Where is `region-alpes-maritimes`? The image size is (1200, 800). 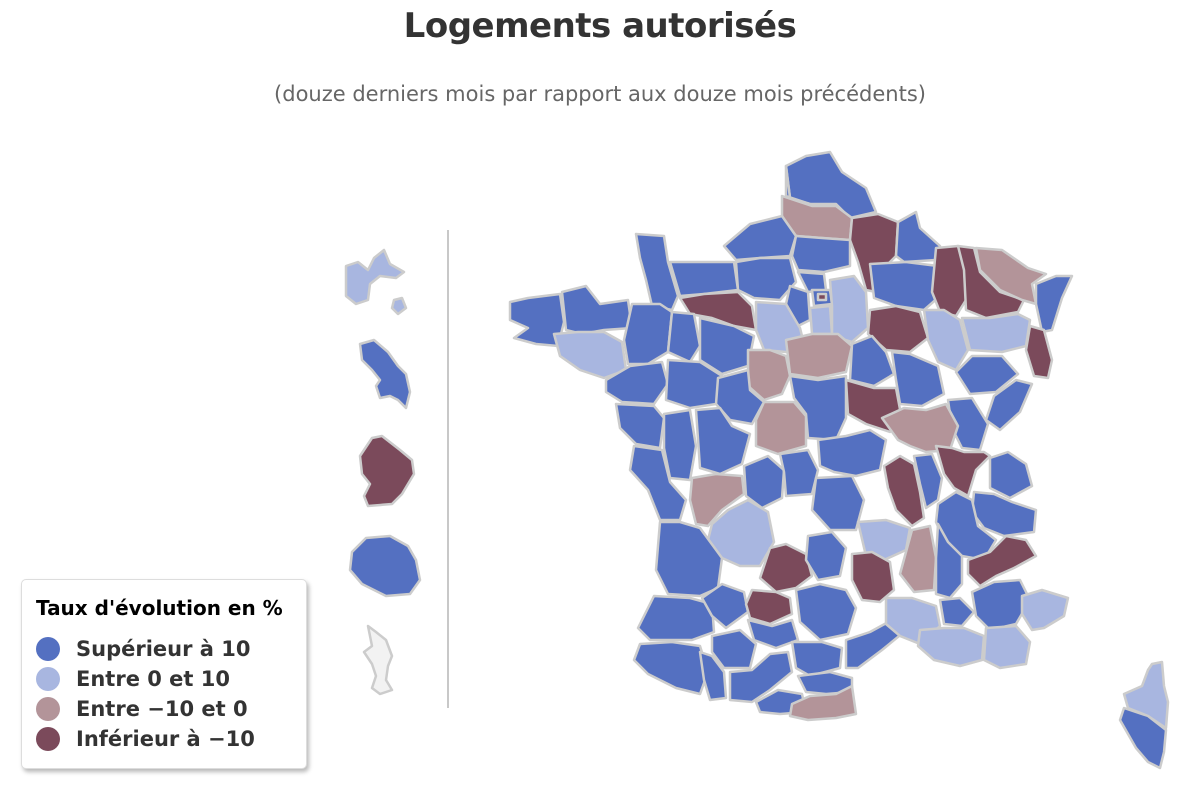 region-alpes-maritimes is located at coordinates (1045, 610).